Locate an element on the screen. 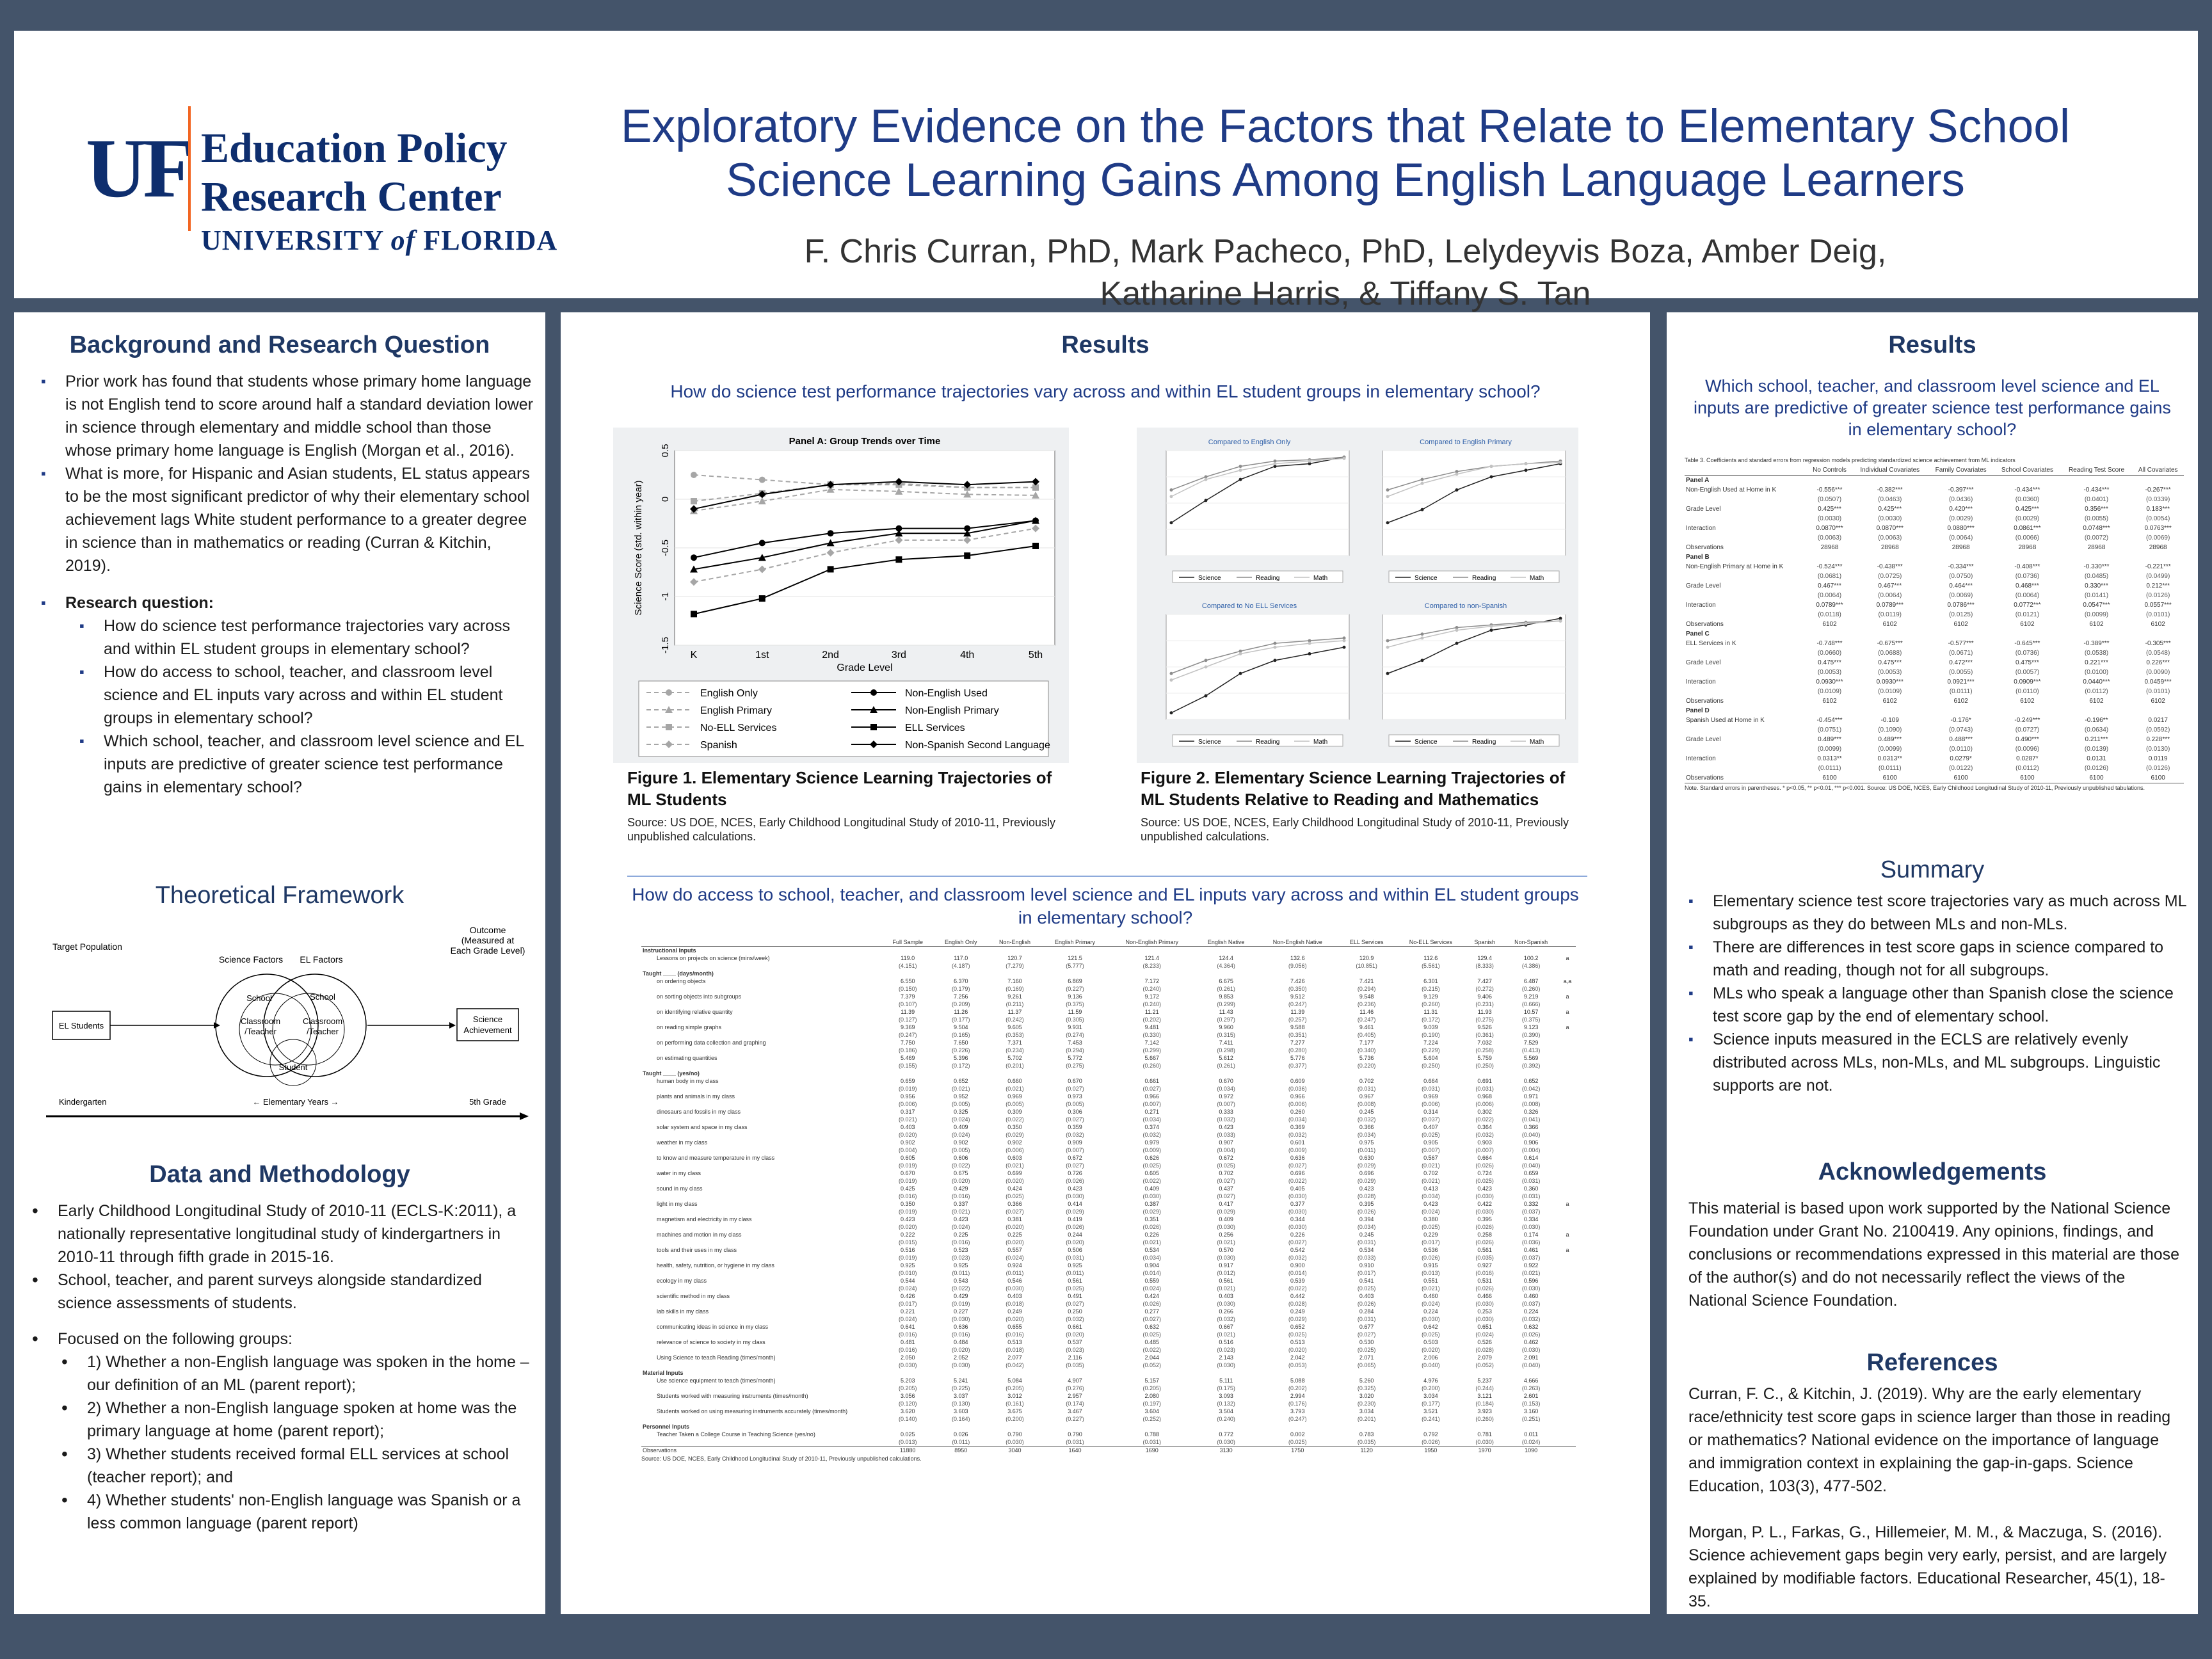 Image resolution: width=2212 pixels, height=1659 pixels. table-cell: 7.411 is located at coordinates (1226, 1042).